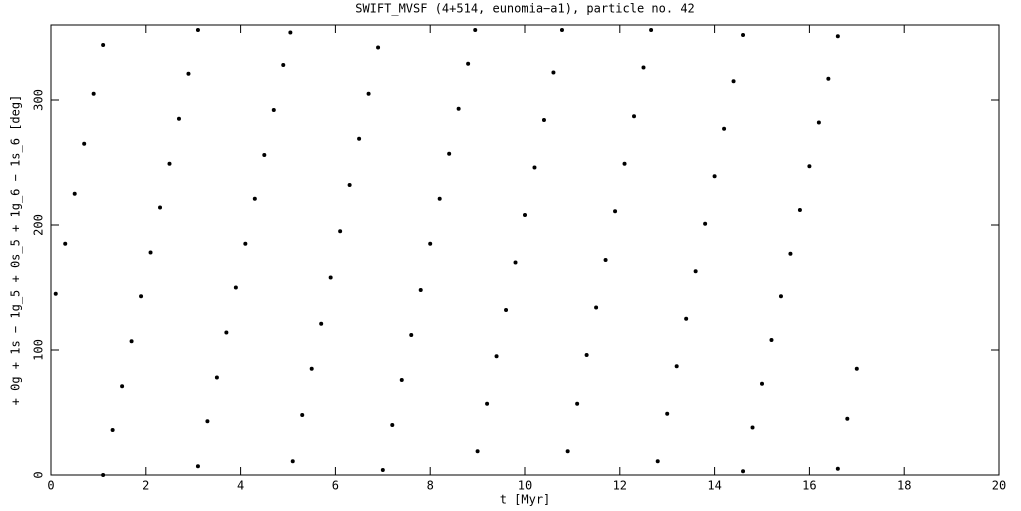 The width and height of the screenshot is (1021, 511). Describe the element at coordinates (430, 486) in the screenshot. I see `x-tick-label: 8` at that location.